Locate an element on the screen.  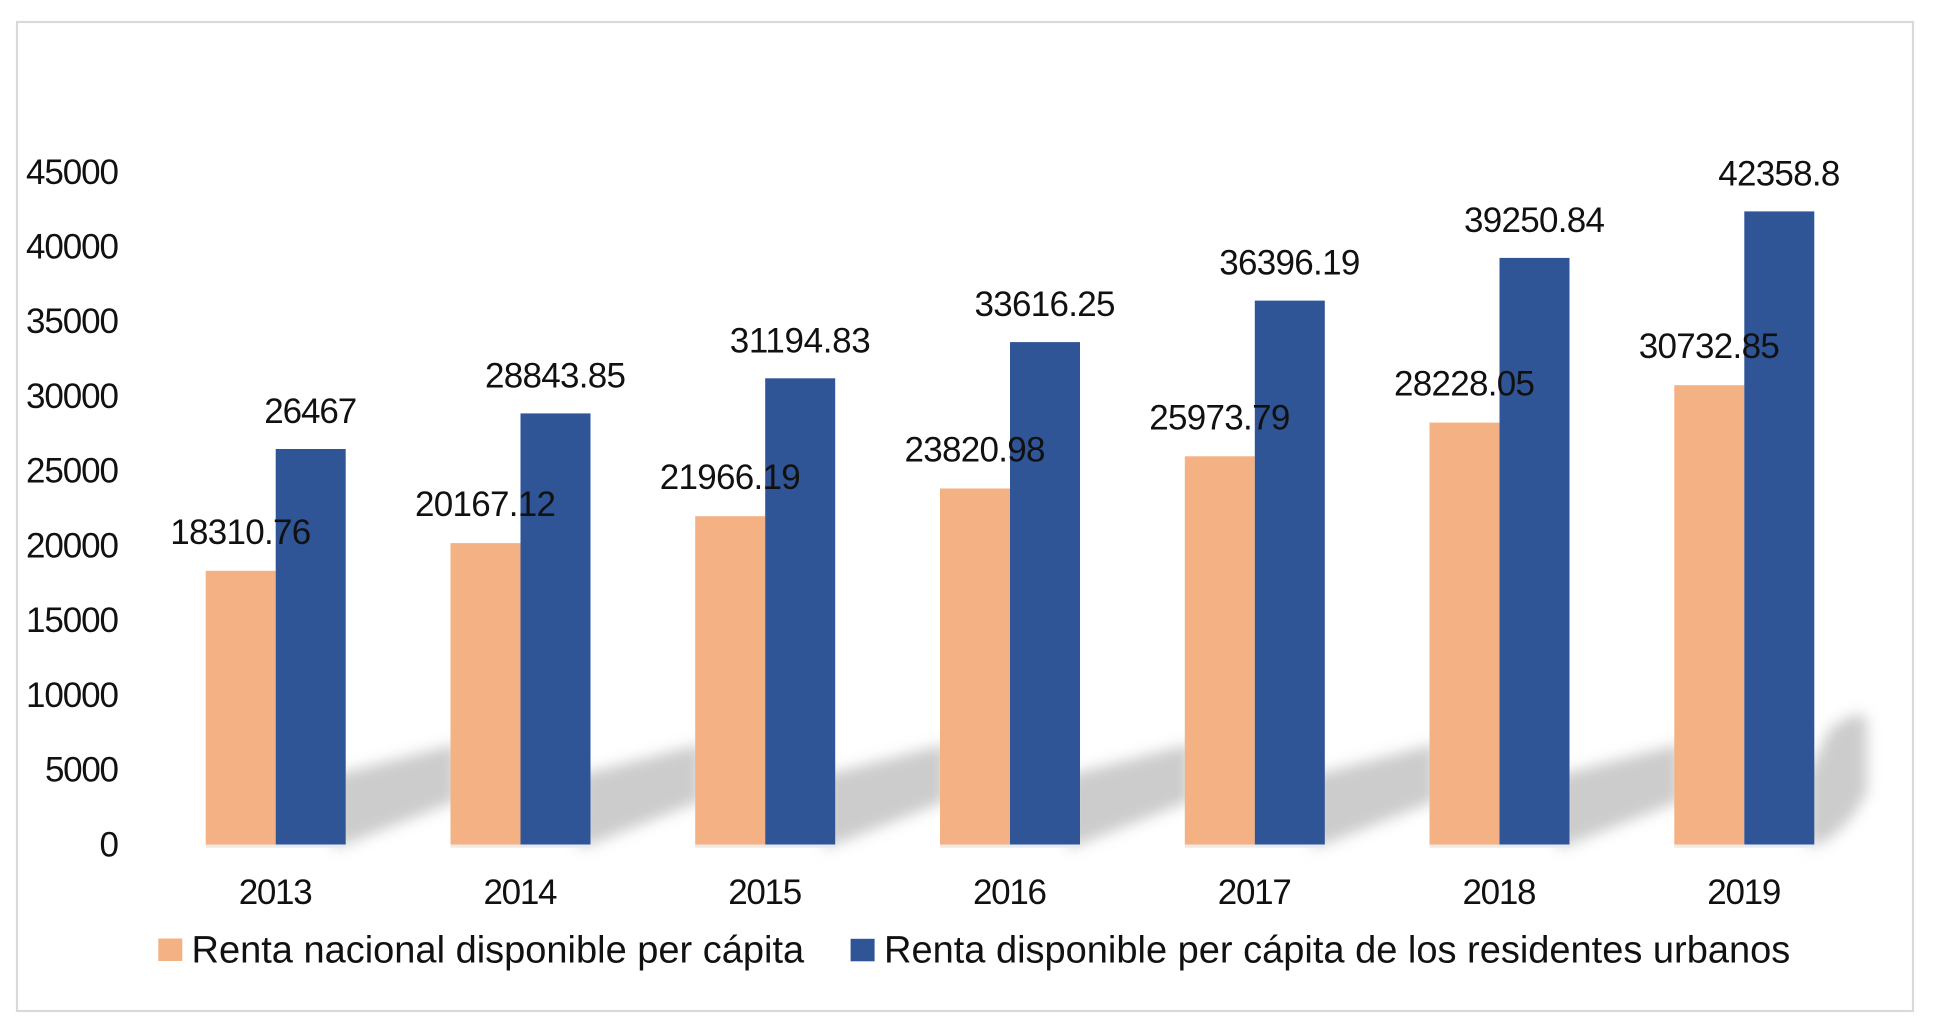
svg-text:Renta nacional disponible per: Renta nacional disponible per cápita is located at coordinates (499, 950).